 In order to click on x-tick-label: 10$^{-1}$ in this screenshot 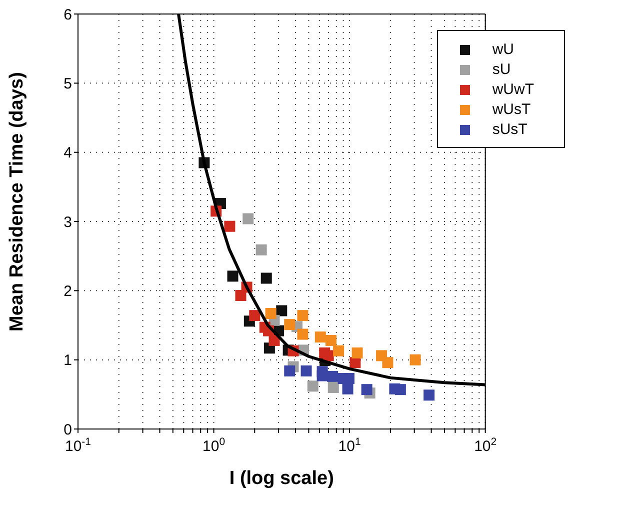, I will do `click(78, 445)`.